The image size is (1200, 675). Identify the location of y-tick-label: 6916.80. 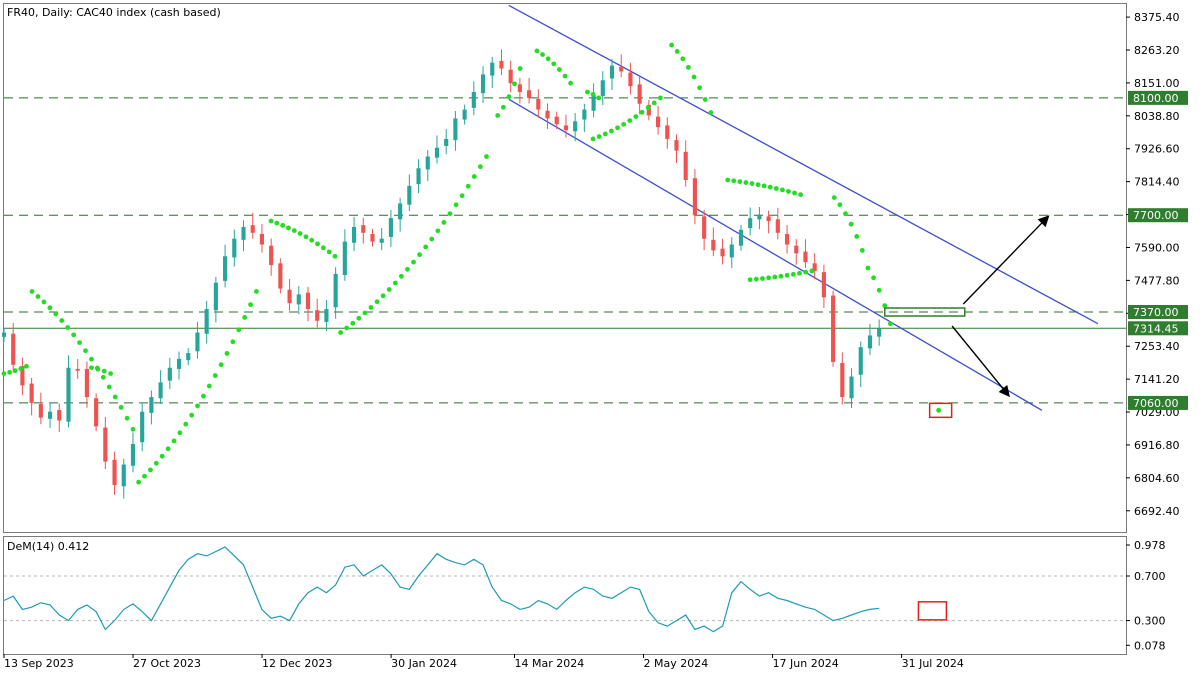
(1157, 445).